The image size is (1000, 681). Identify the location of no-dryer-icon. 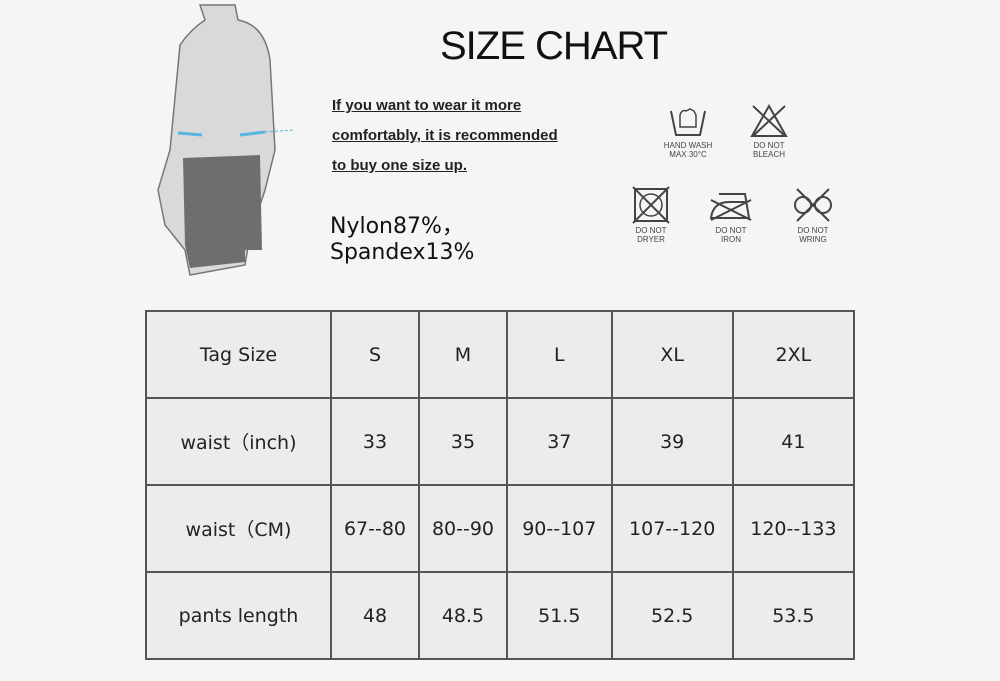
(651, 205).